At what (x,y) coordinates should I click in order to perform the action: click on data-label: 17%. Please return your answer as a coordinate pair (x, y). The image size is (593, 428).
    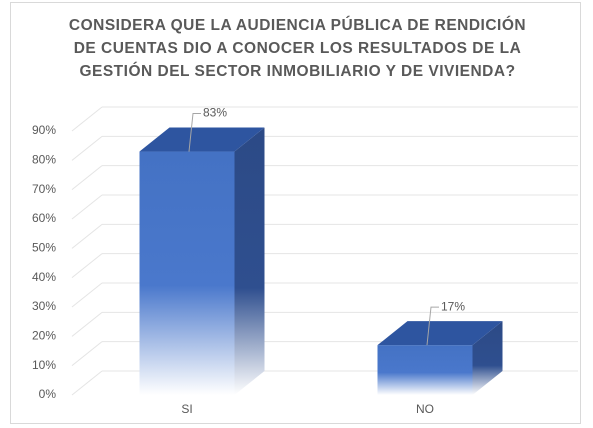
    Looking at the image, I should click on (453, 306).